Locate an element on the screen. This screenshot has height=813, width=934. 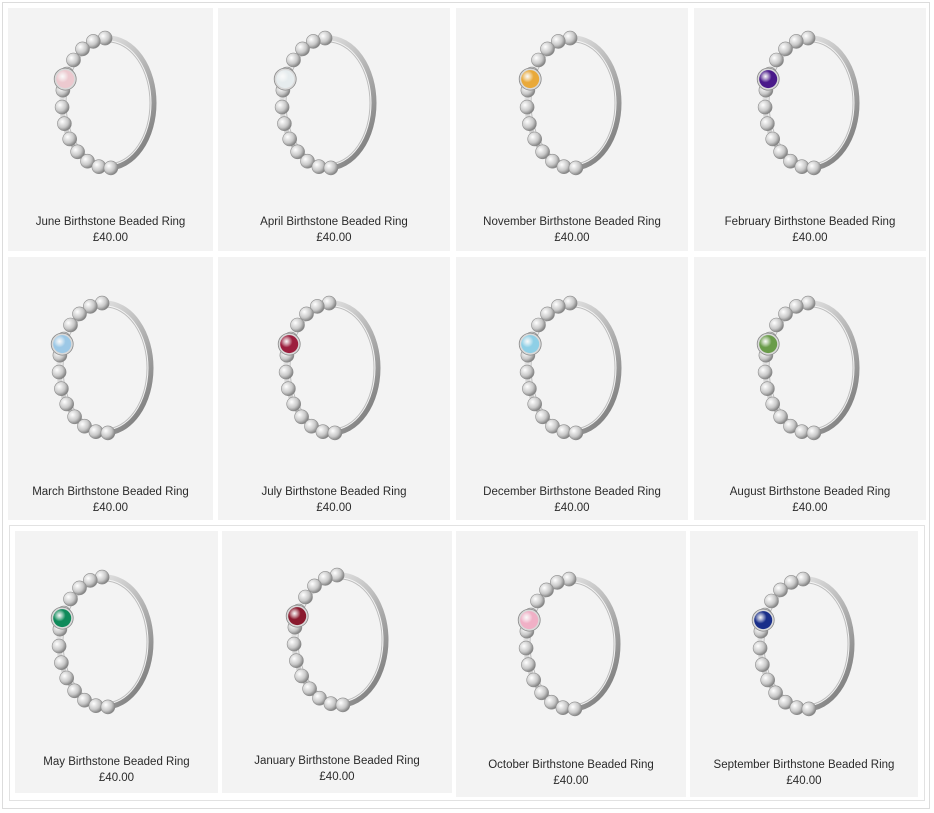
product-card: December Birthstone Beaded Ring £40.00 is located at coordinates (572, 388).